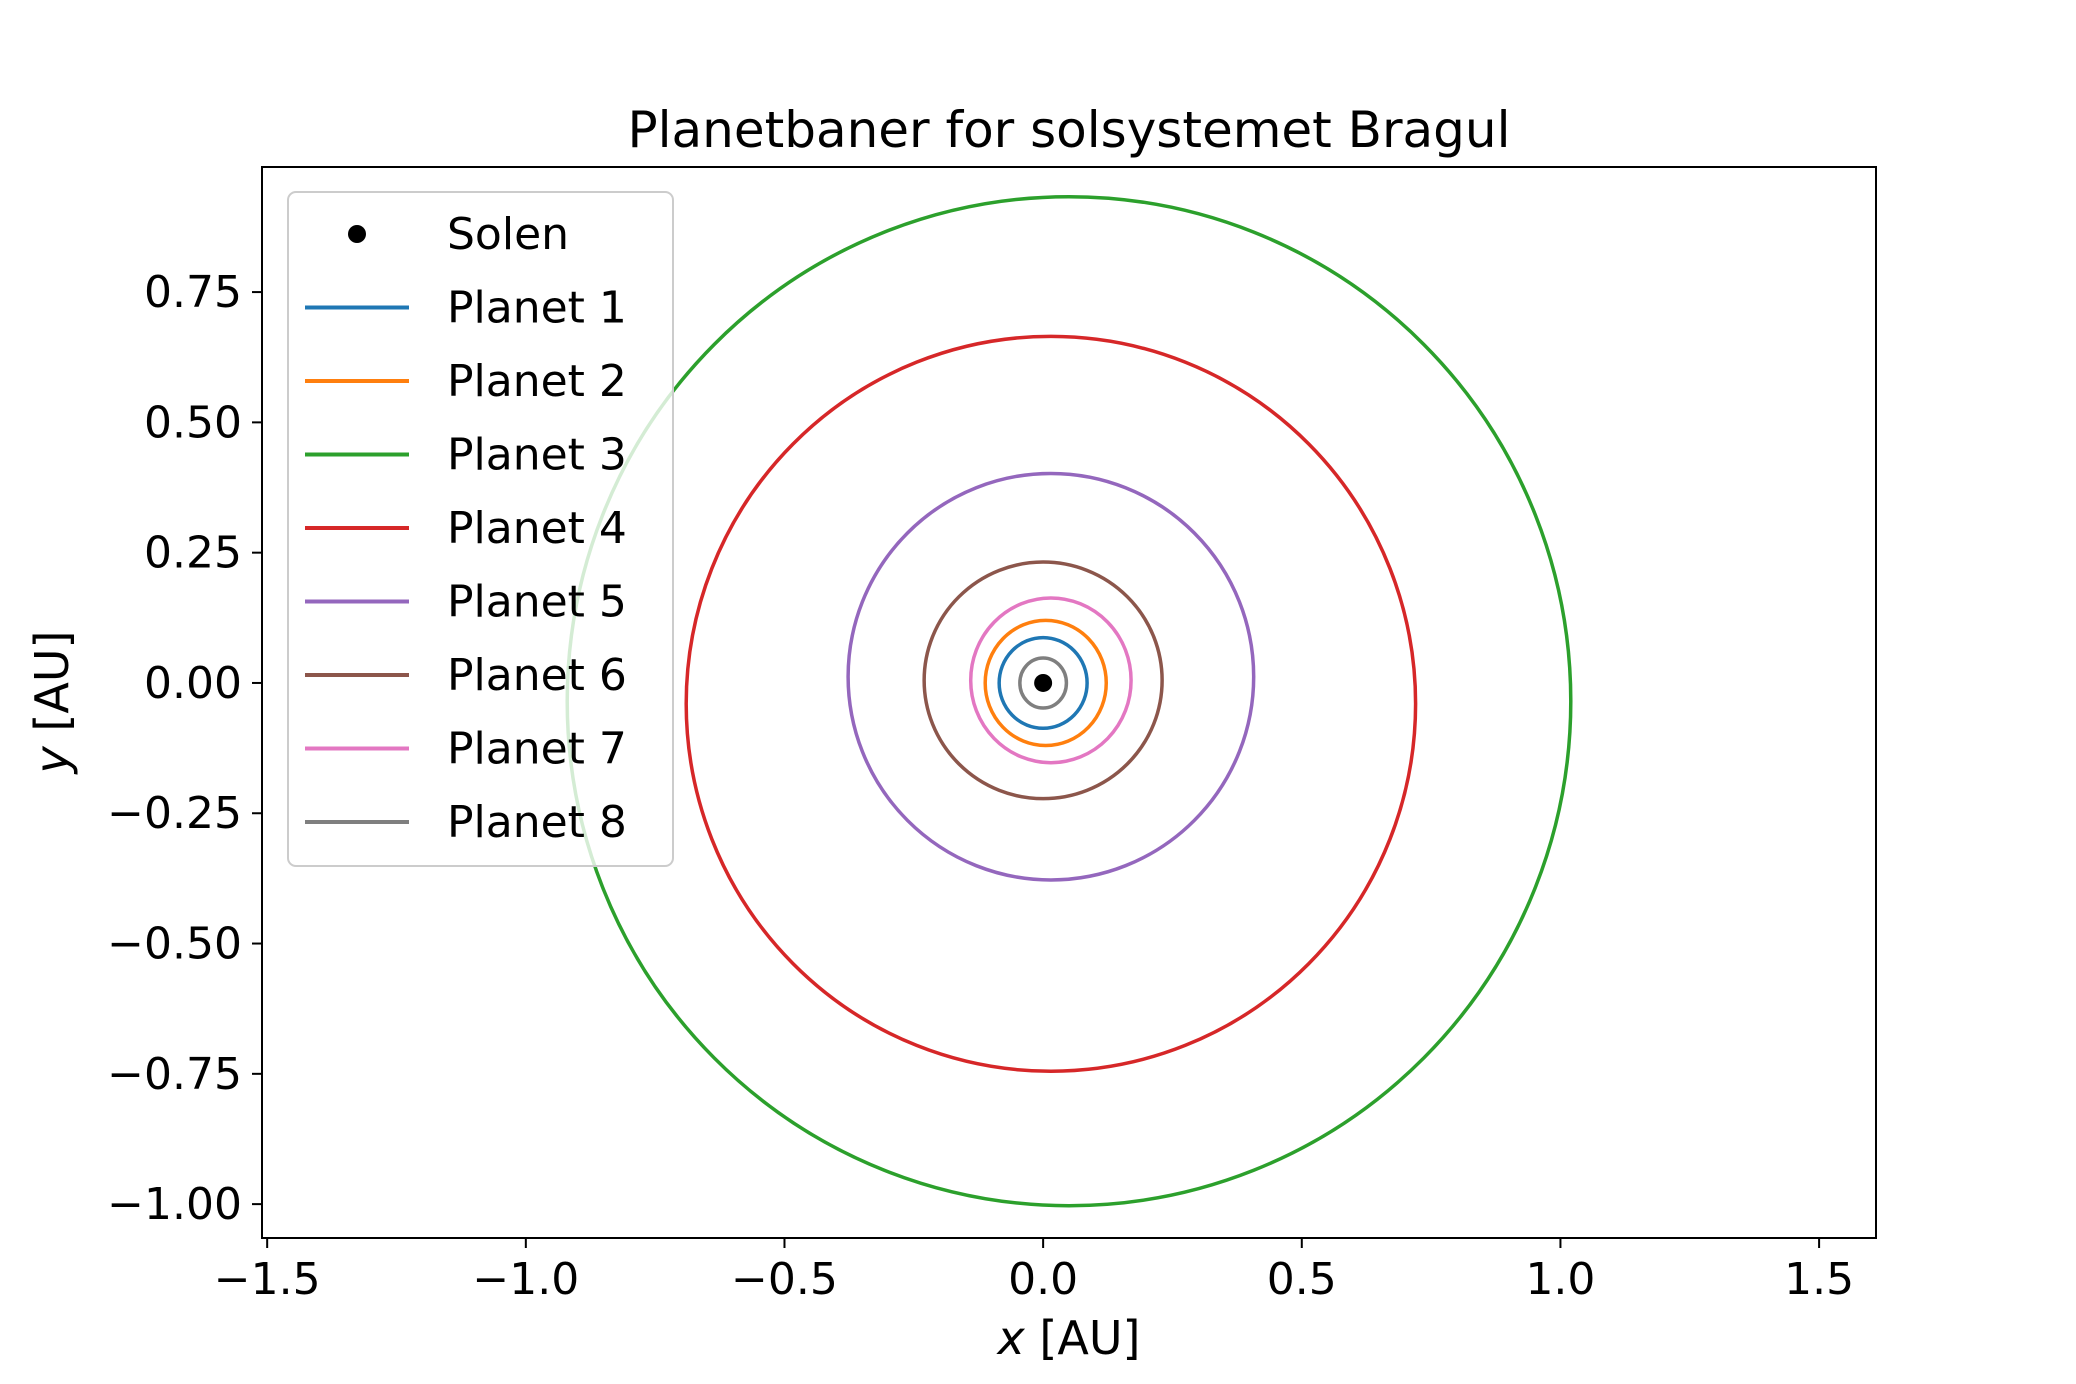  What do you see at coordinates (267, 1279) in the screenshot?
I see `x-tick-label: −1.5` at bounding box center [267, 1279].